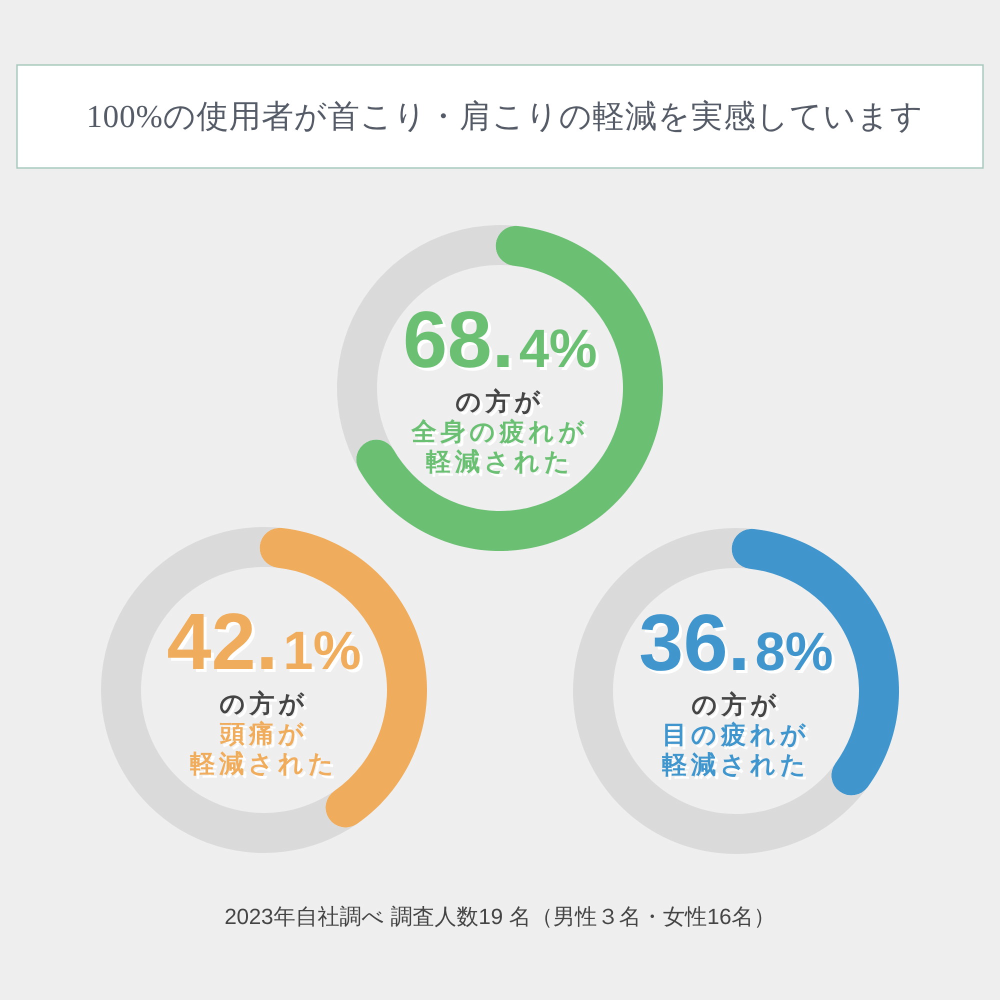 The height and width of the screenshot is (1000, 1000). What do you see at coordinates (505, 116) in the screenshot?
I see `chart-title: 100%の使用者が首こり・肩こりの軽減を実感しています` at bounding box center [505, 116].